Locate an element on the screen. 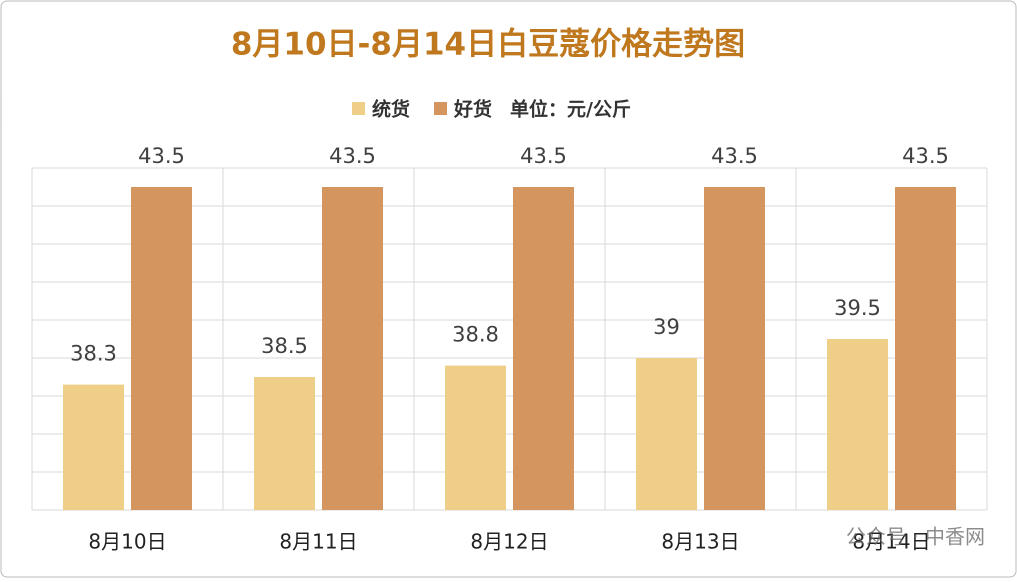 This screenshot has height=582, width=1017. x-tick-label: 8月10日 is located at coordinates (127, 542).